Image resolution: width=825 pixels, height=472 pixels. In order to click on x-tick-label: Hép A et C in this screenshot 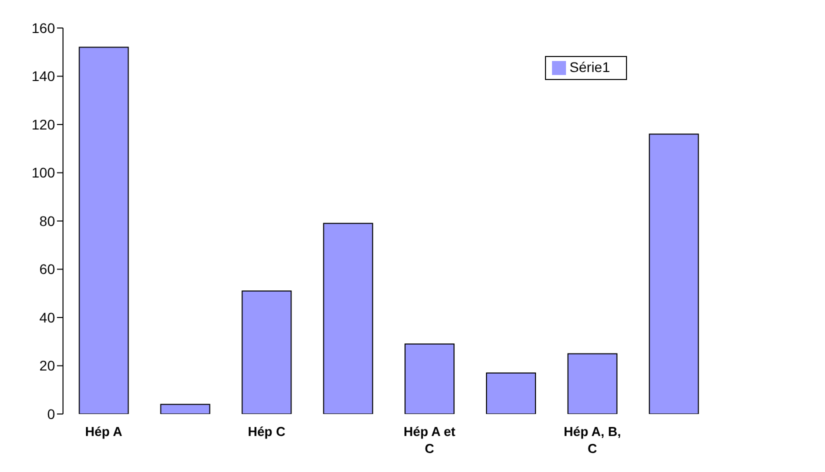, I will do `click(430, 440)`.